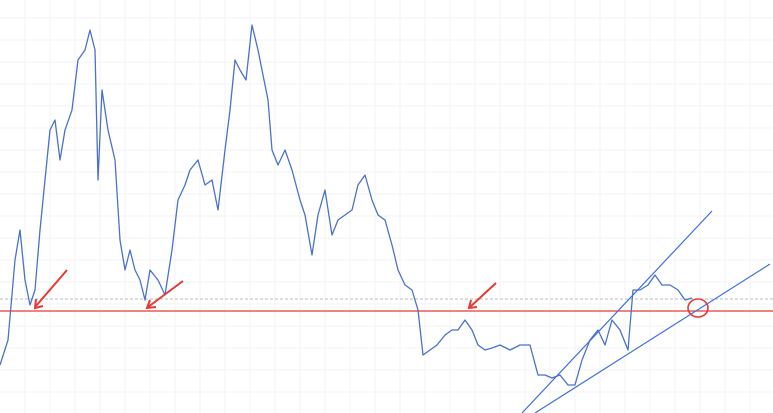 This screenshot has width=773, height=413. Describe the element at coordinates (698, 308) in the screenshot. I see `circle-marker` at that location.